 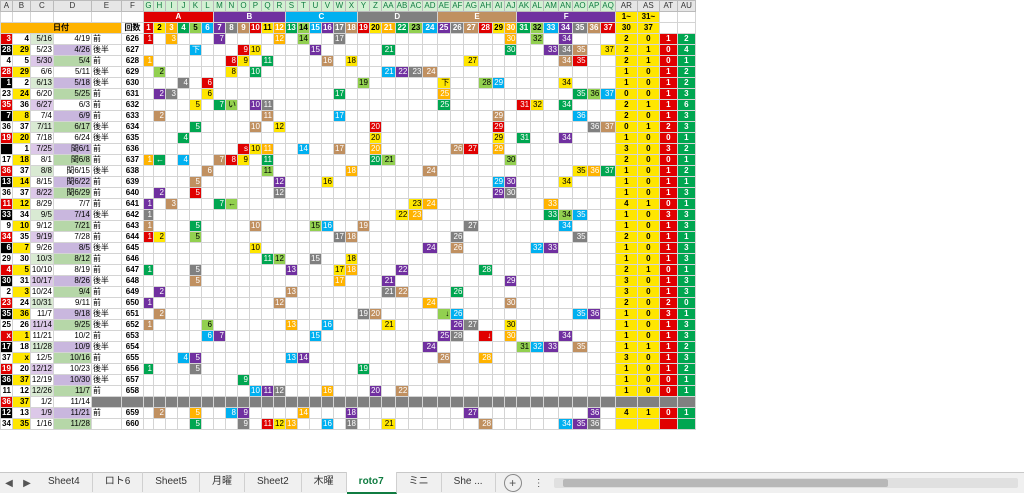 What do you see at coordinates (255, 127) in the screenshot?
I see `cell-num: 10` at bounding box center [255, 127].